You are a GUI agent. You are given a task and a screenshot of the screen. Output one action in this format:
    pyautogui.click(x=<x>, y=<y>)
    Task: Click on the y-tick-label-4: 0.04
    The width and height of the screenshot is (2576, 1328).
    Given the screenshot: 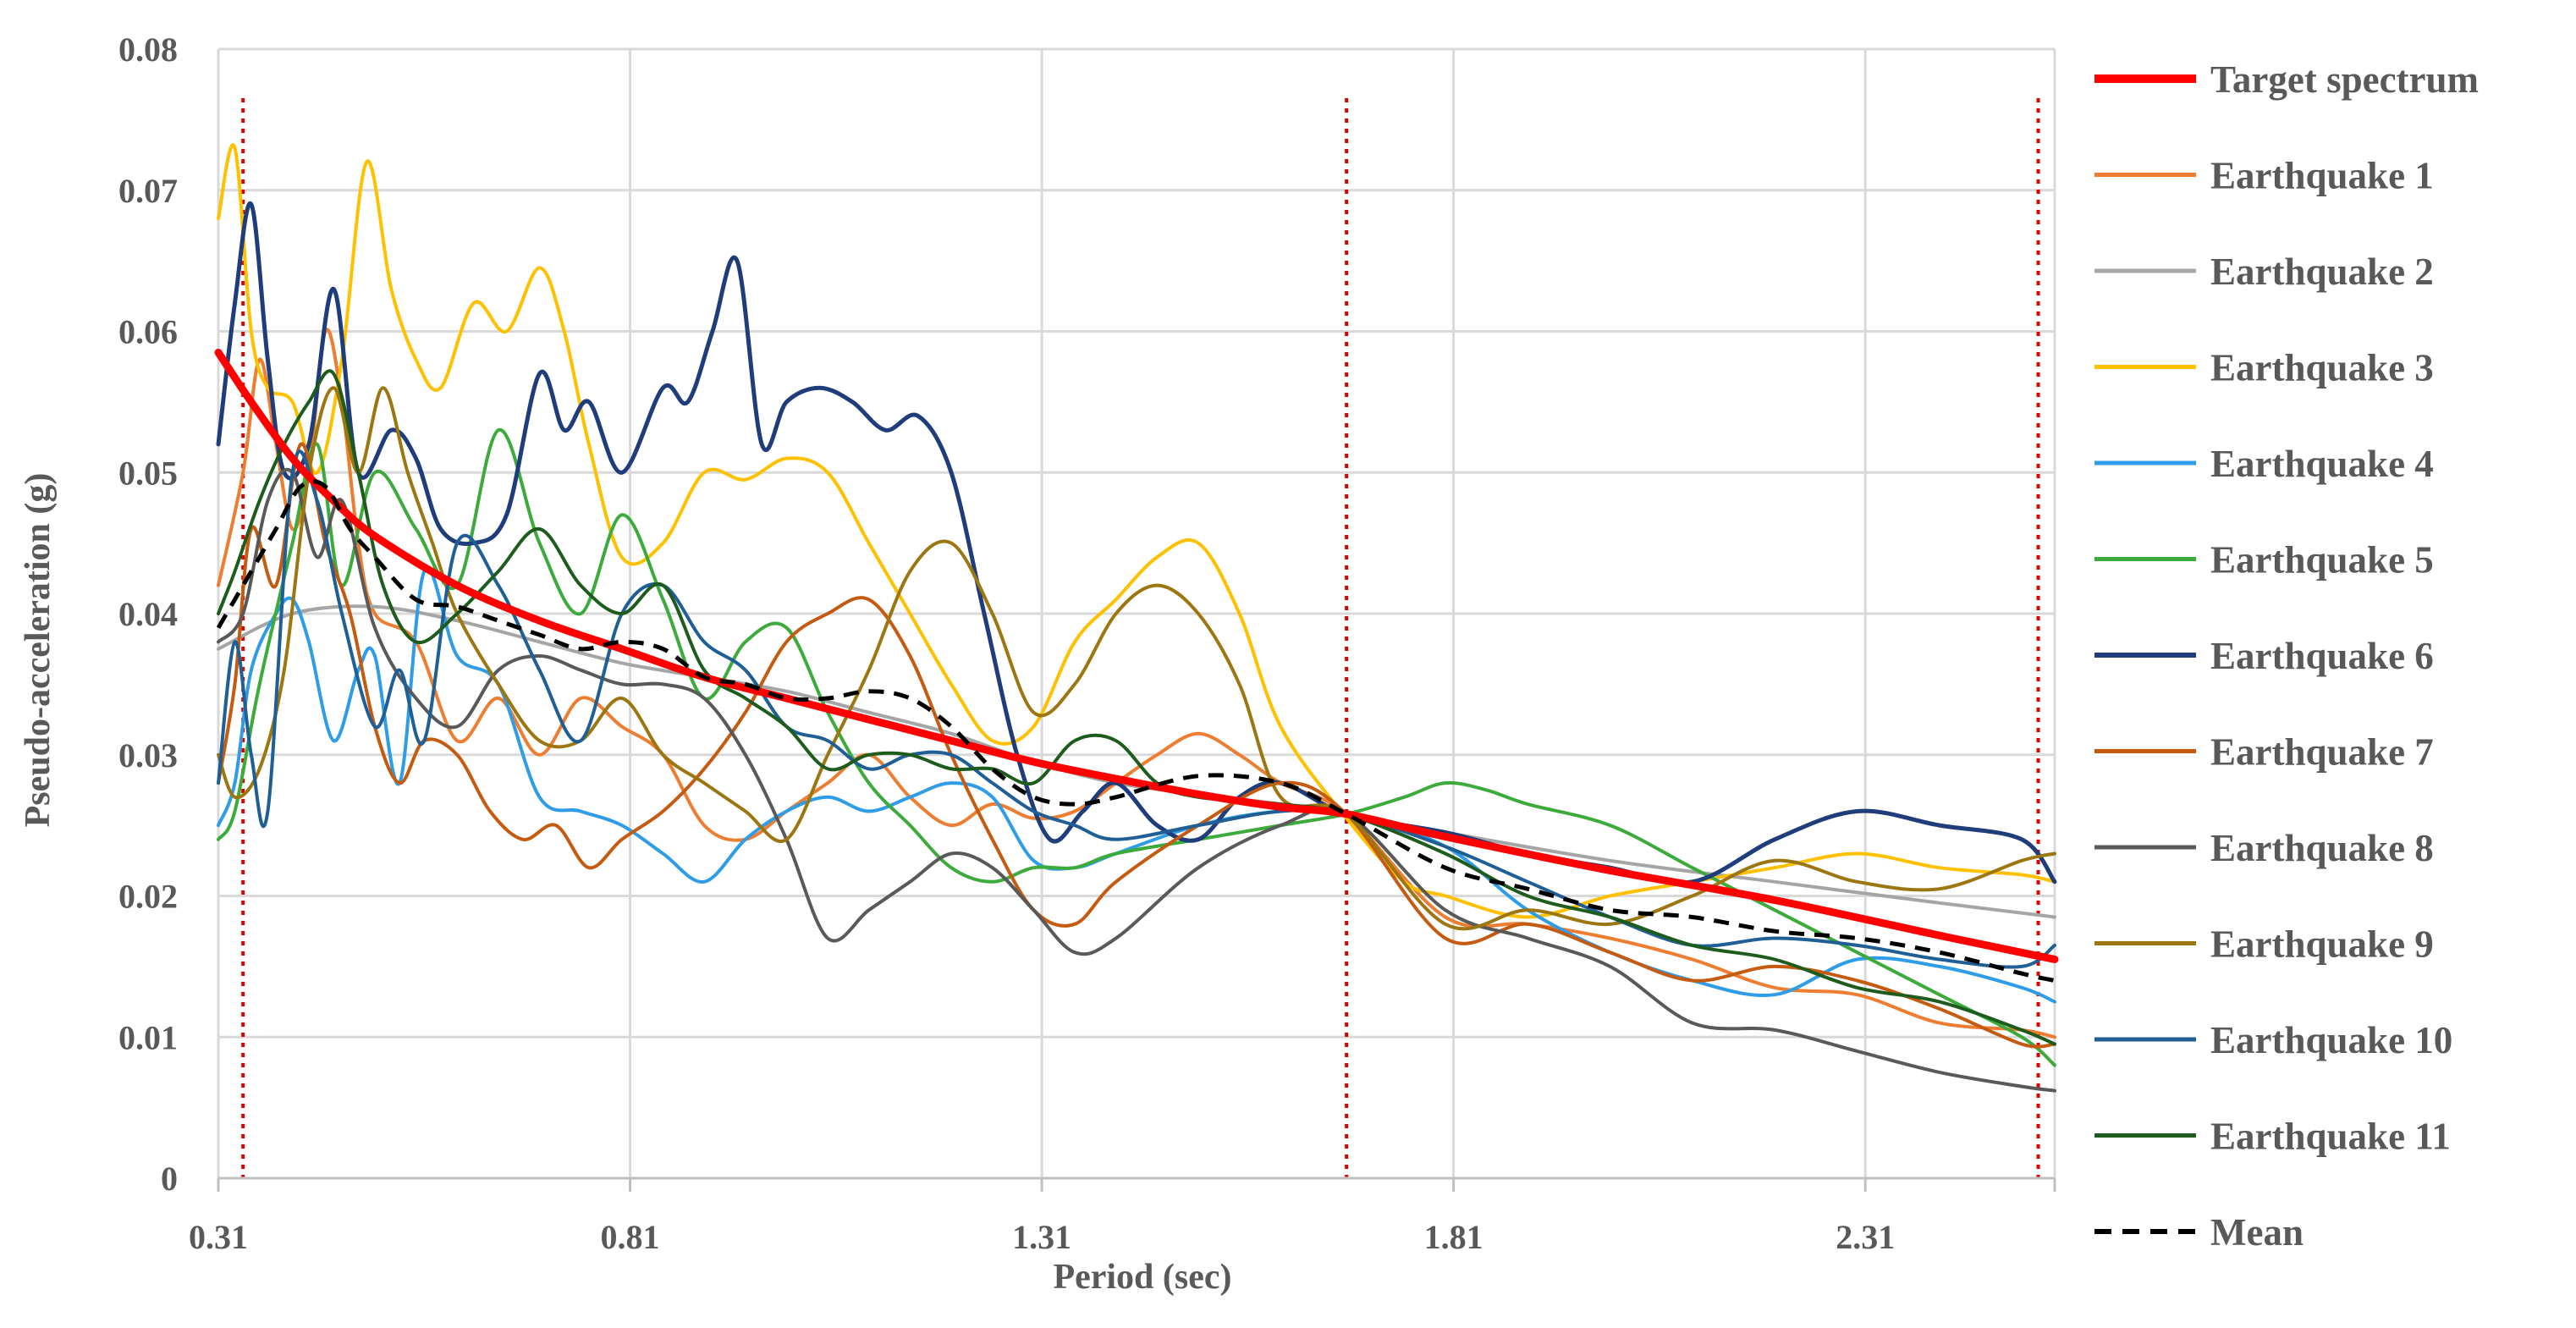 What is the action you would take?
    pyautogui.click(x=148, y=614)
    